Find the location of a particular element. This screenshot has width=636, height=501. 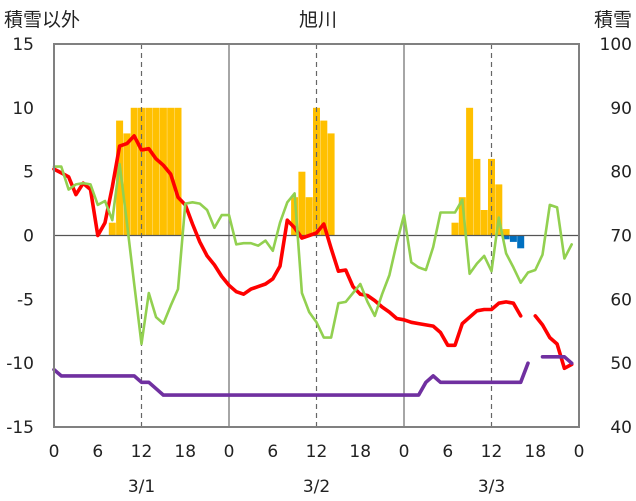

left-tick-label-1: -10 is located at coordinates (20, 364).